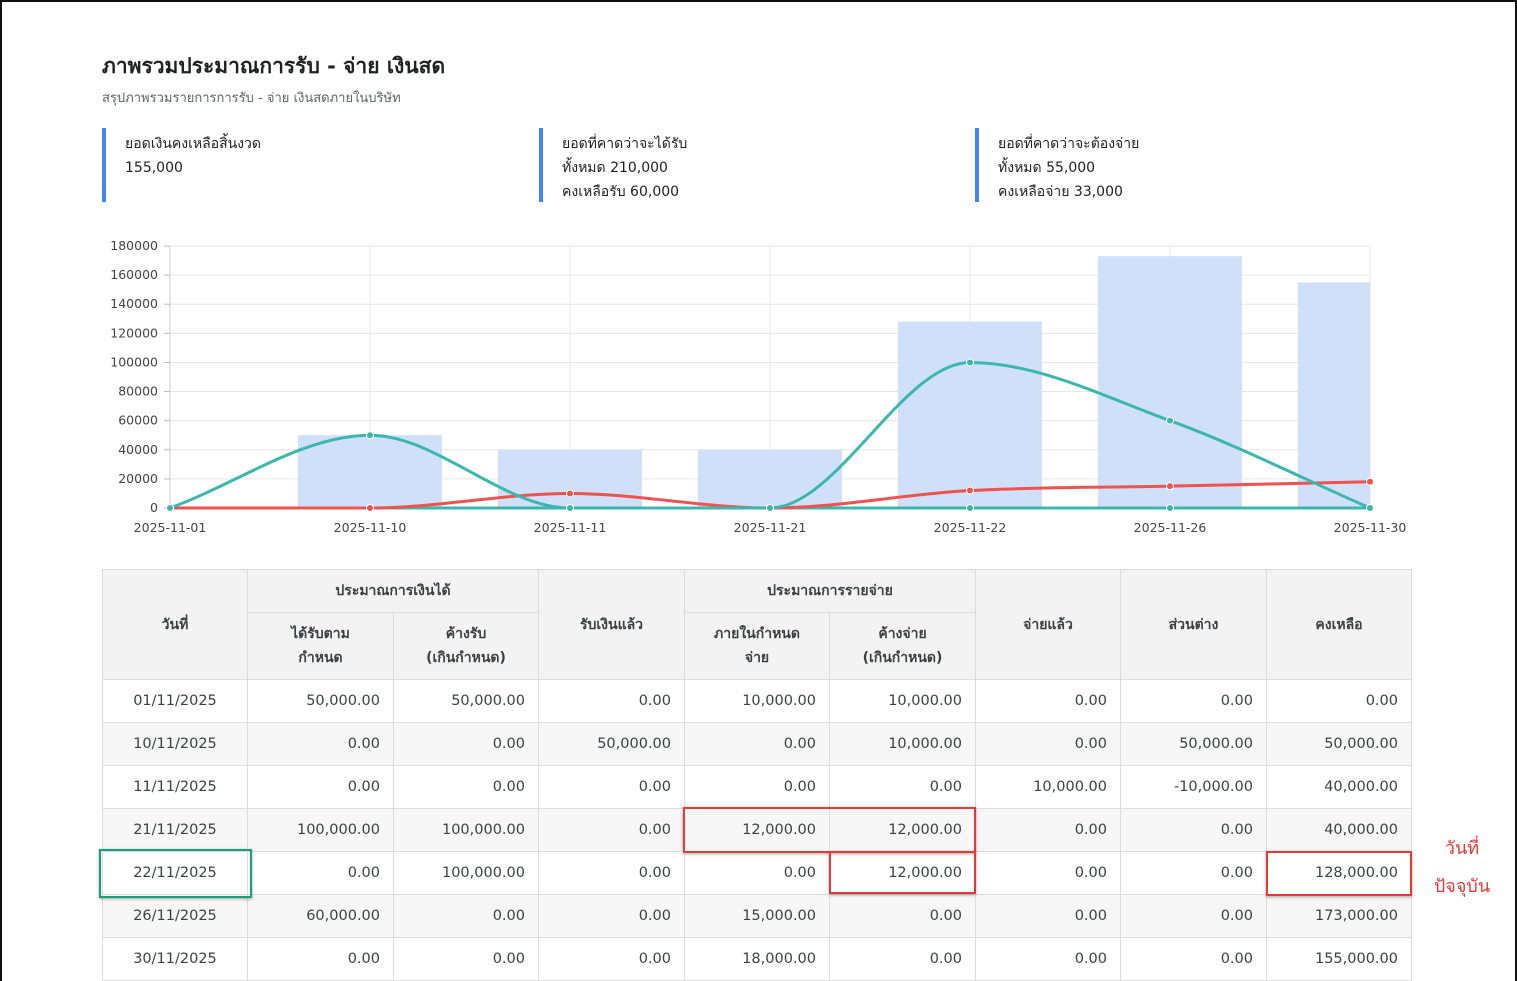 This screenshot has height=981, width=1517. Describe the element at coordinates (770, 527) in the screenshot. I see `x-tick-label: 2025-11-21` at that location.